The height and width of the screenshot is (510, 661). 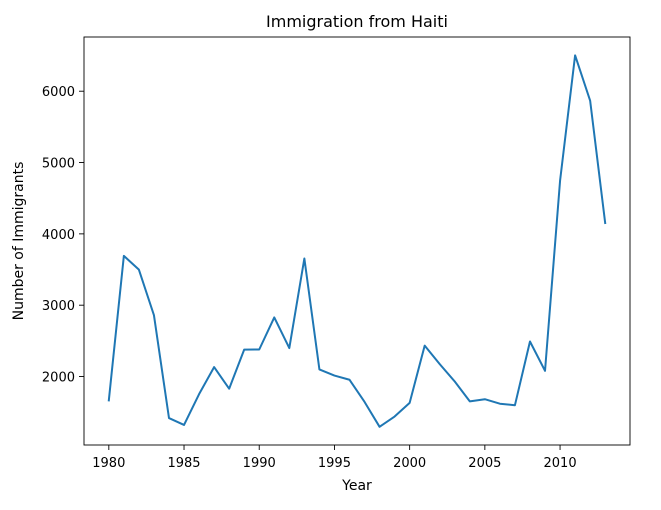 What do you see at coordinates (108, 463) in the screenshot?
I see `x-tick-label-1980: 1980` at bounding box center [108, 463].